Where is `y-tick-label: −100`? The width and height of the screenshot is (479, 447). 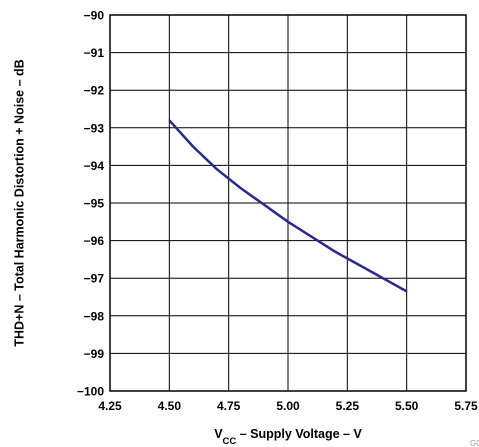
y-tick-label: −100 is located at coordinates (90, 392).